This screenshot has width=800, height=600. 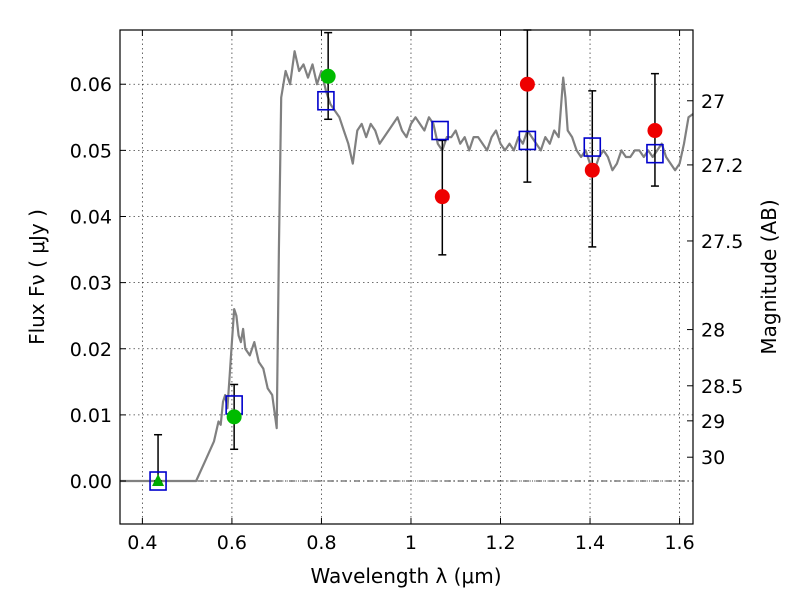 I want to click on x-tick-label: 1, so click(x=411, y=543).